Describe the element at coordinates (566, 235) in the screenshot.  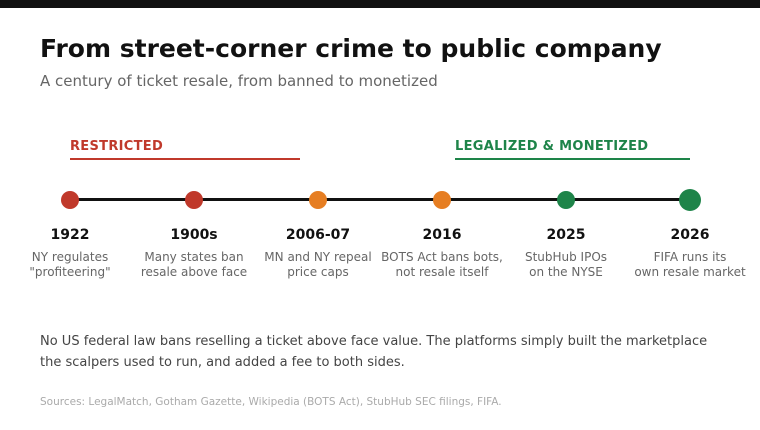
I see `event-year: 2025` at that location.